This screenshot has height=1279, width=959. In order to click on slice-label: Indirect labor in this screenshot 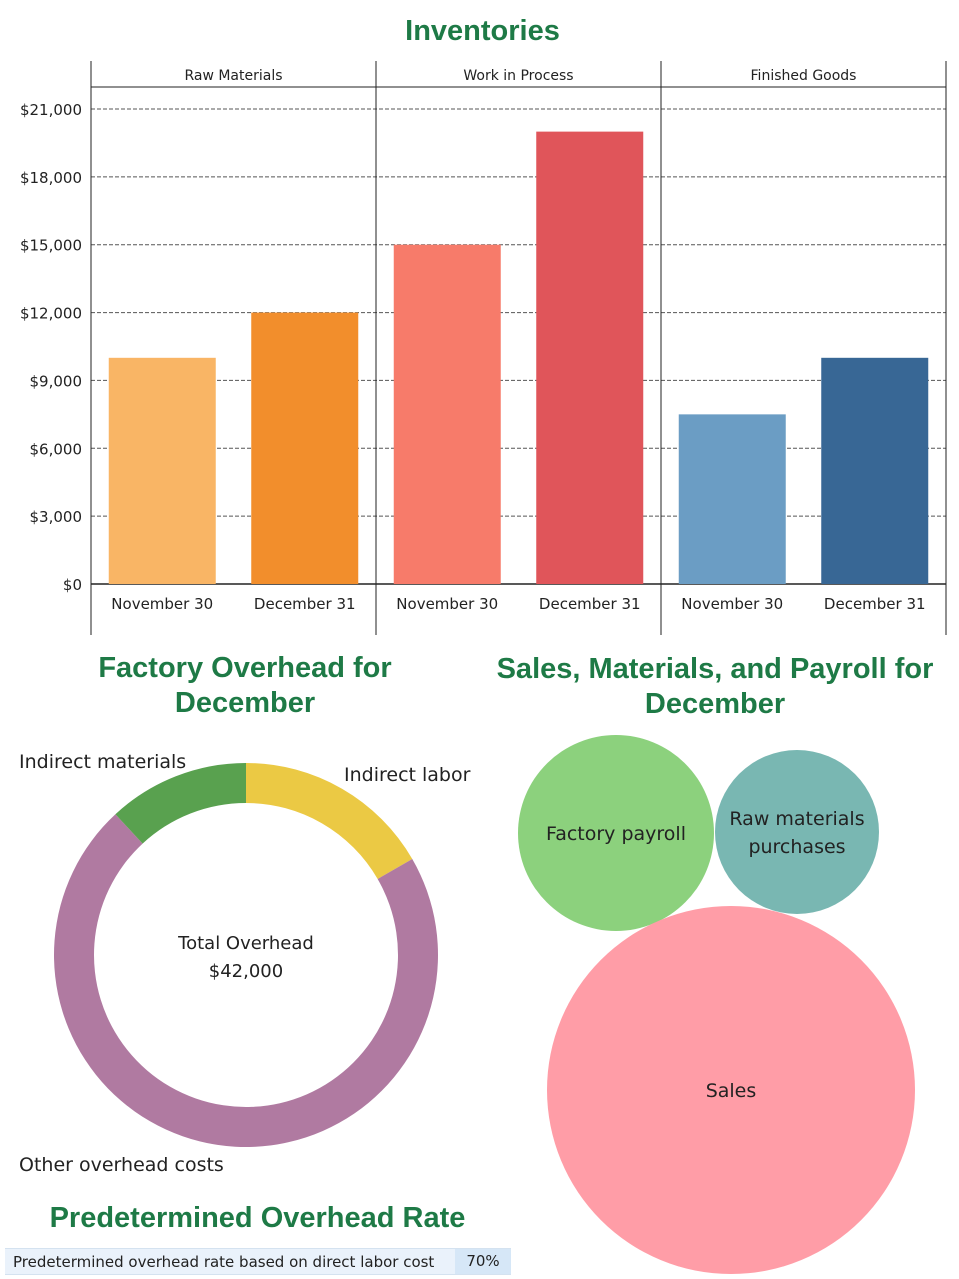, I will do `click(407, 775)`.